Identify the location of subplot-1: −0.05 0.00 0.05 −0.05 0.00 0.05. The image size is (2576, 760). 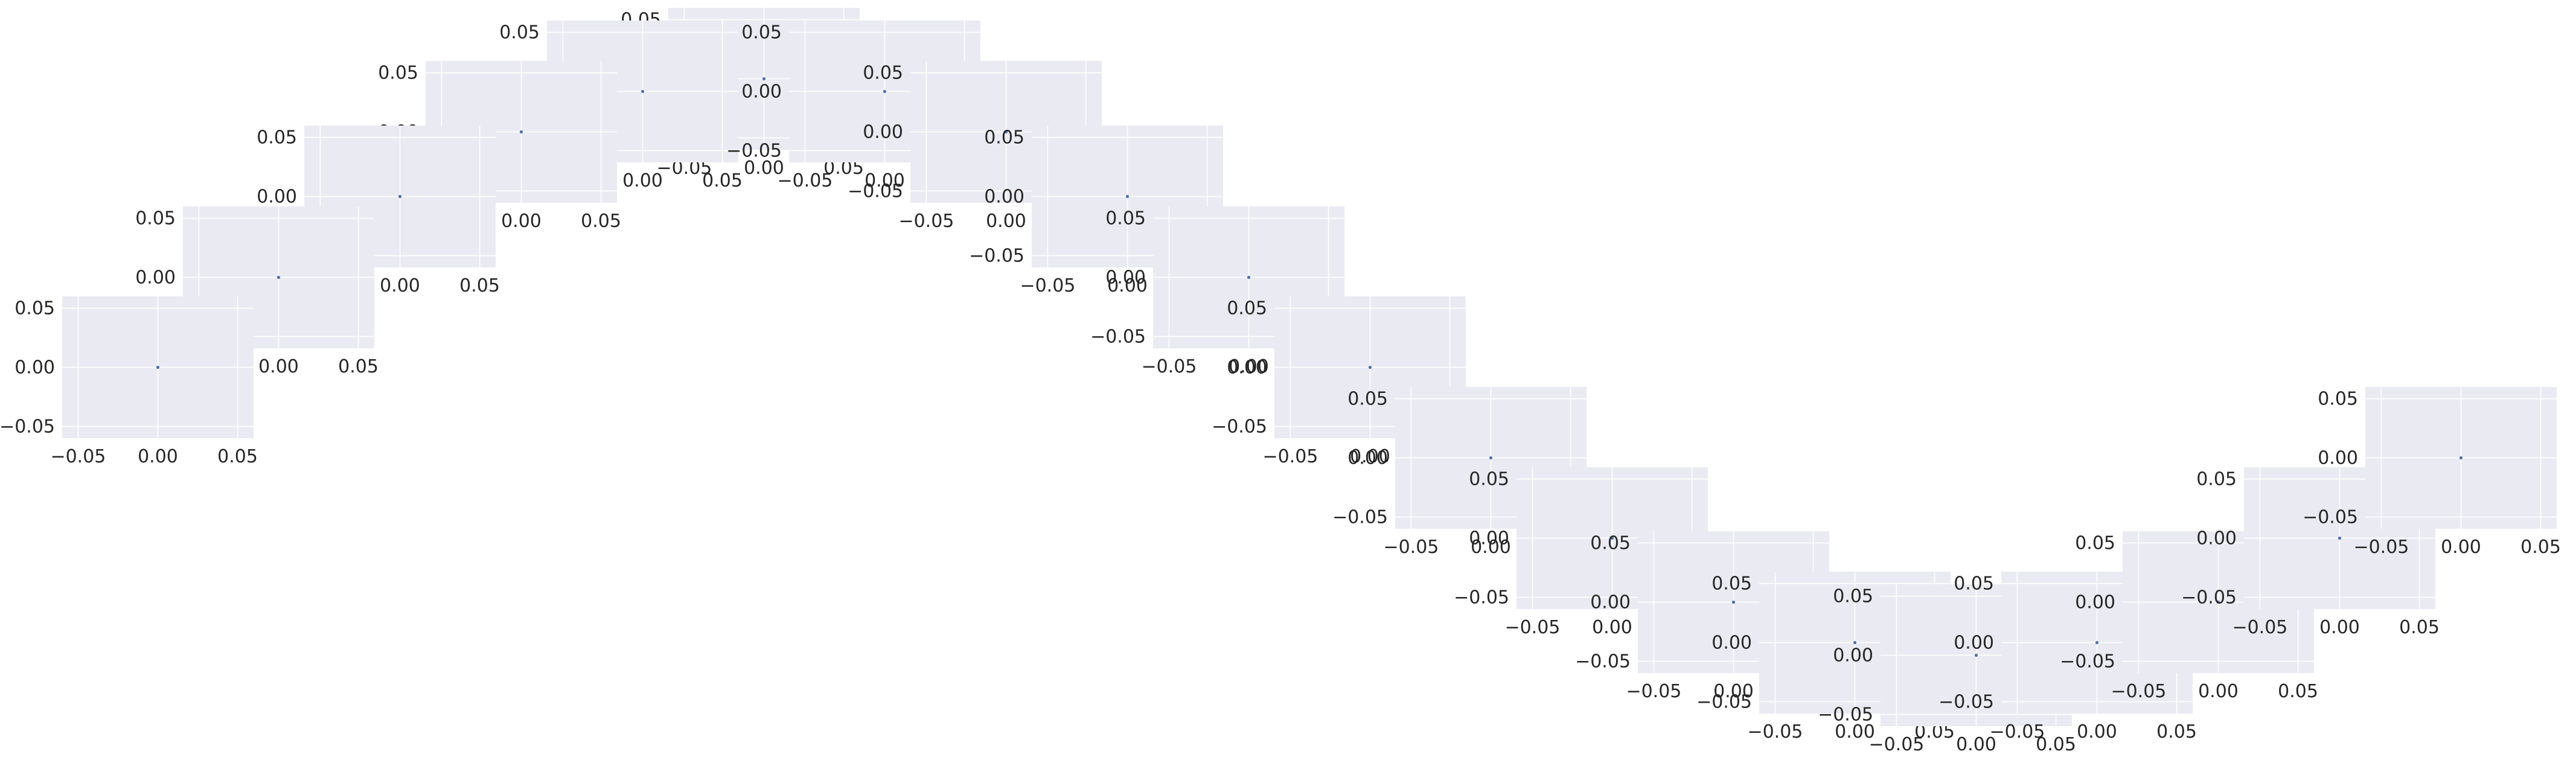
(129, 381).